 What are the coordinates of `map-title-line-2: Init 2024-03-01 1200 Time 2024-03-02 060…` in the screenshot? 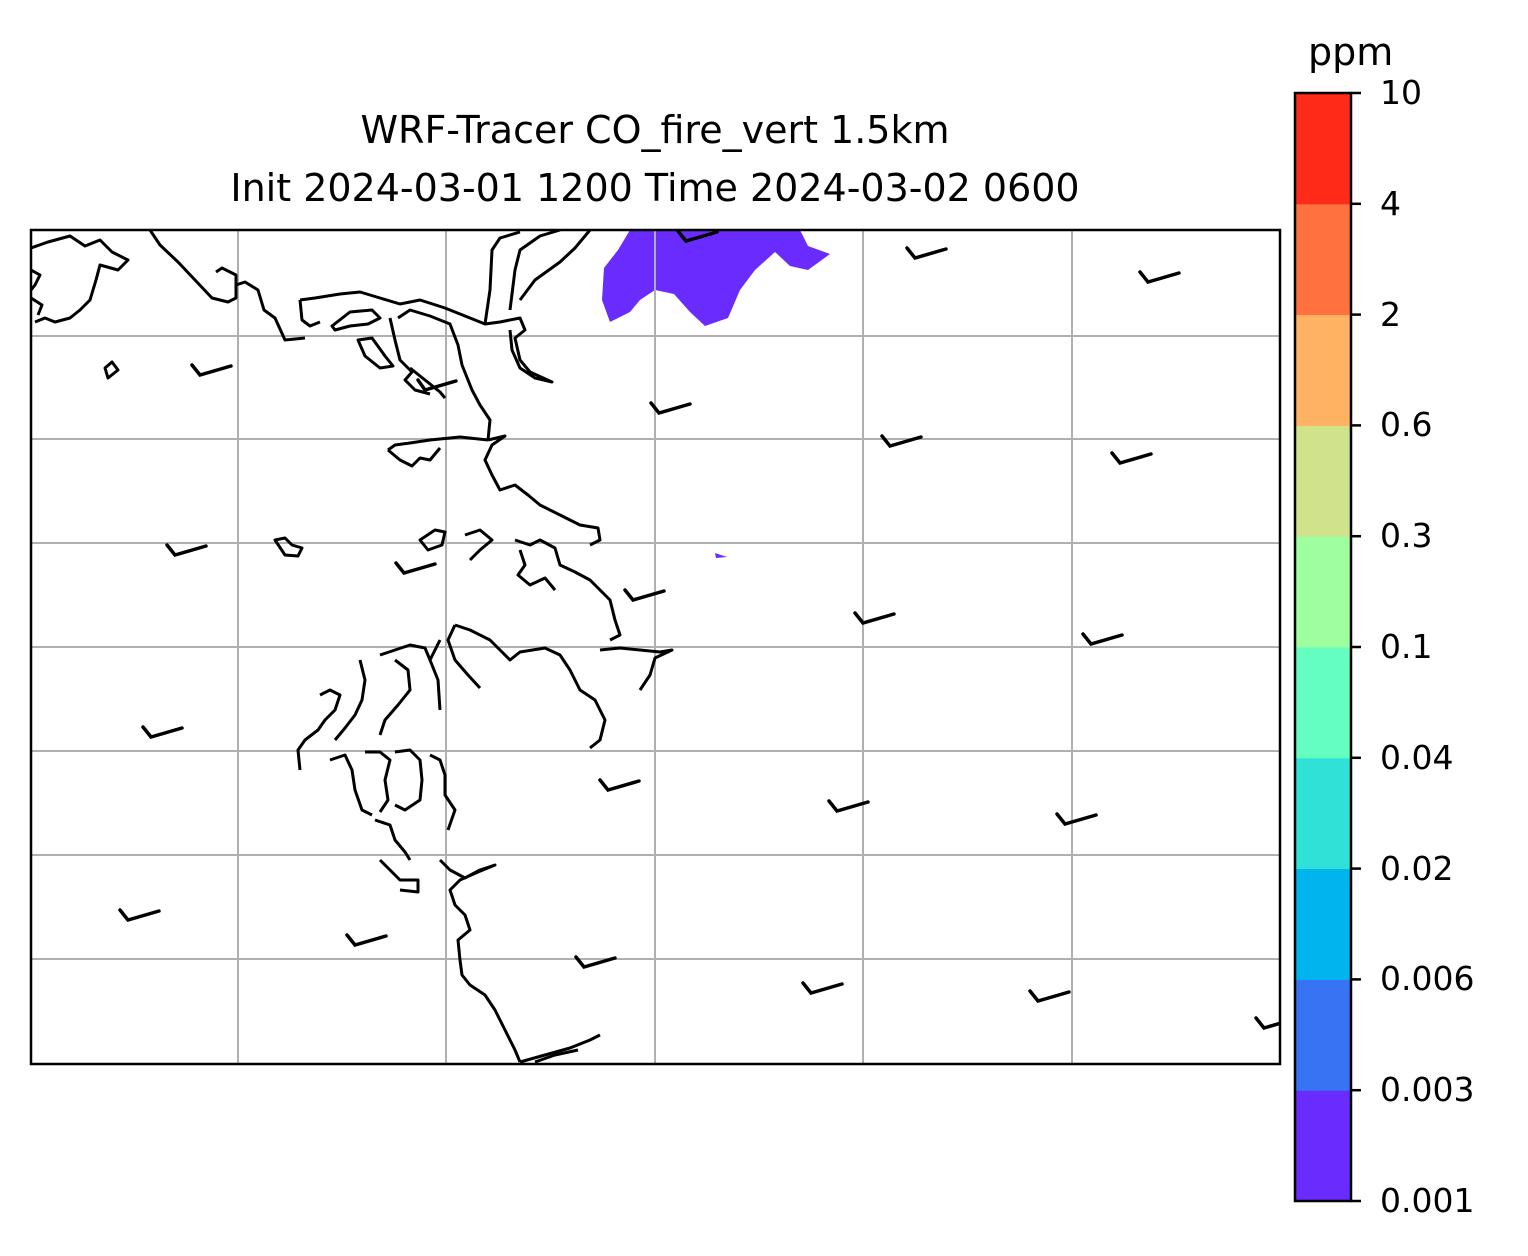 It's located at (655, 188).